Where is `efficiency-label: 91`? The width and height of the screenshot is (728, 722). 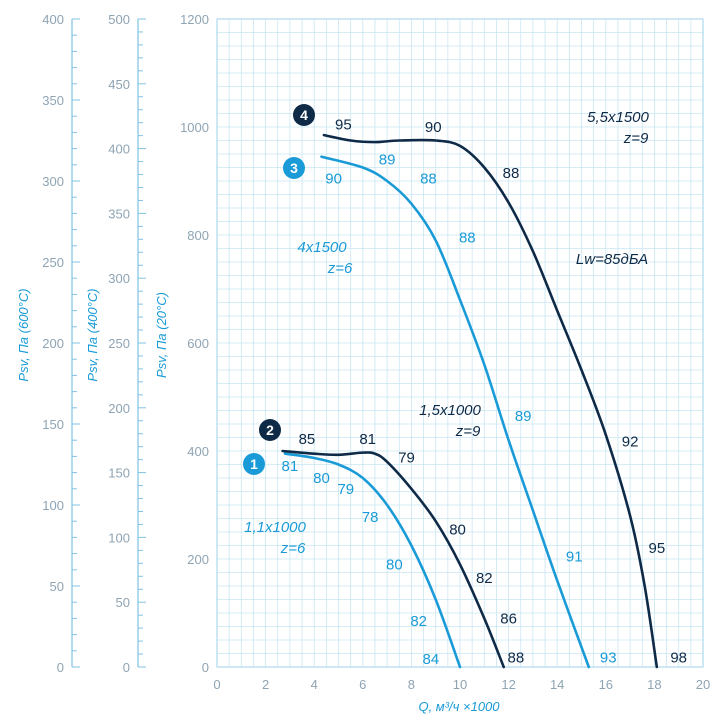 efficiency-label: 91 is located at coordinates (574, 556).